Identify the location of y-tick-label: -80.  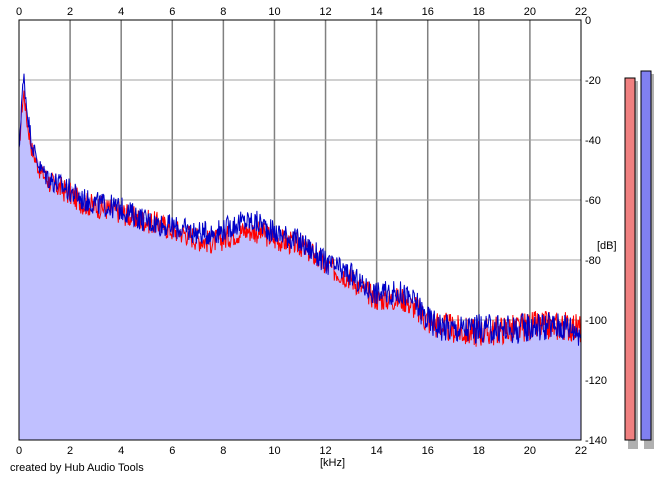
(593, 261).